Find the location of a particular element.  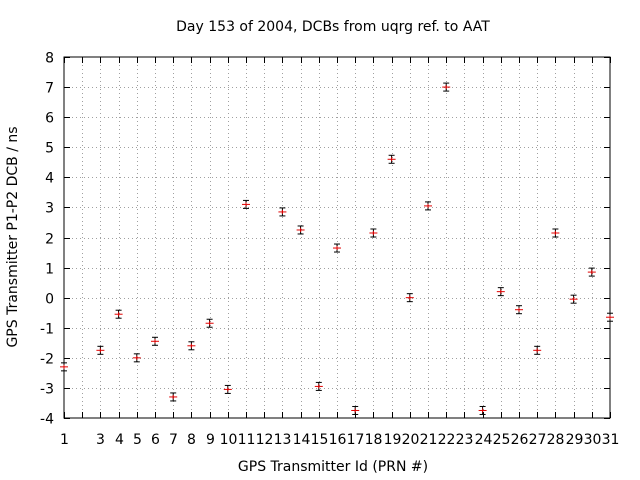

x-tick-label: 9 is located at coordinates (210, 440).